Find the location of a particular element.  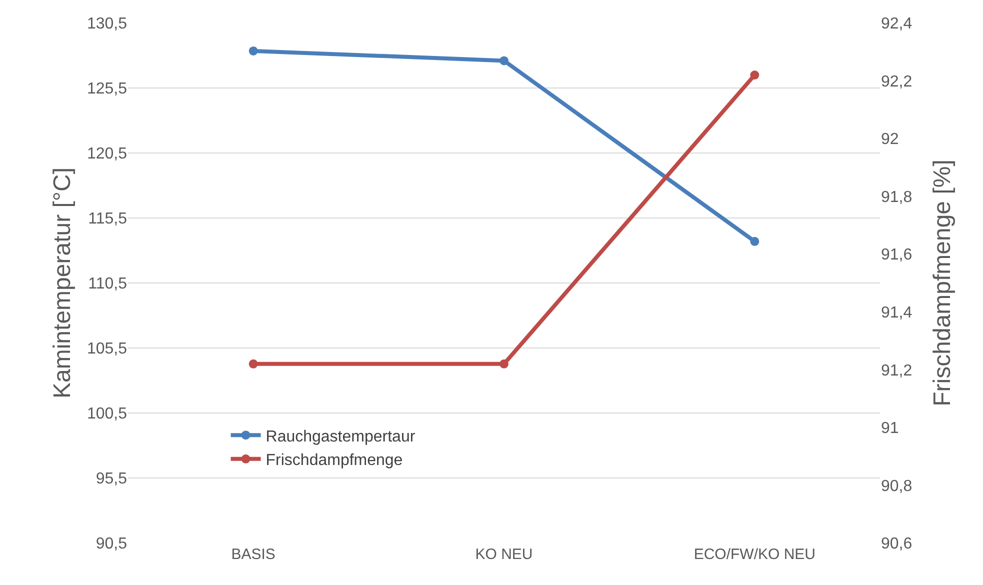

y2-tick-label: 91,4 is located at coordinates (896, 313).